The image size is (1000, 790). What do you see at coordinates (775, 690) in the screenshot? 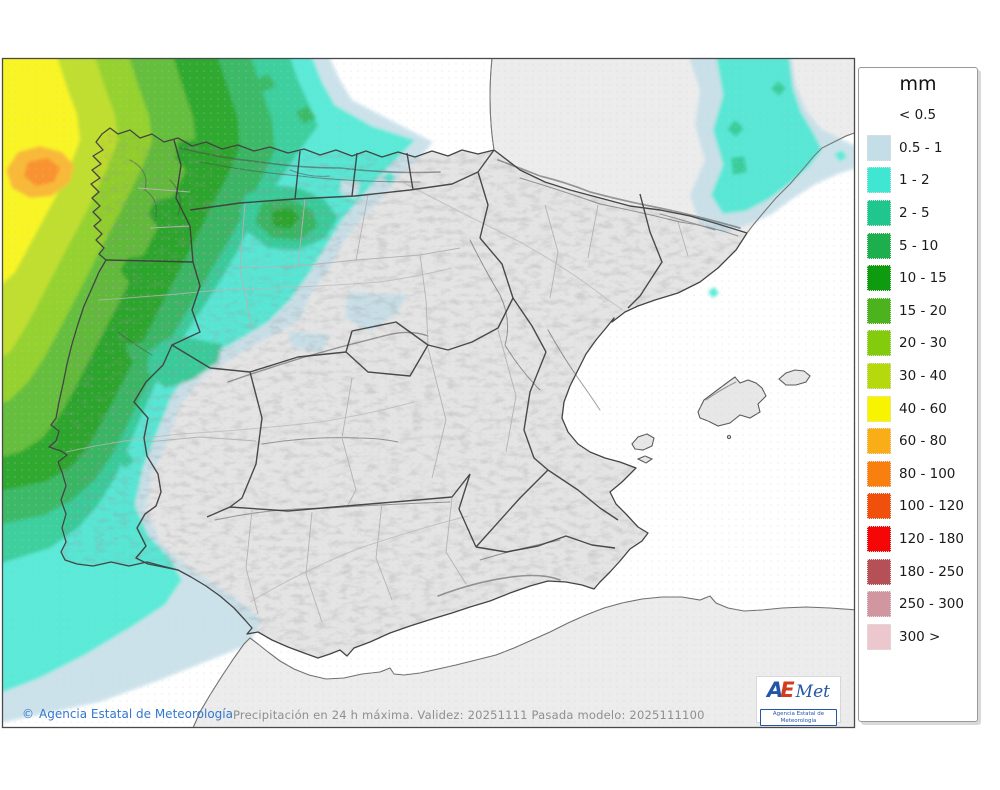
I see `logo-letter-a: A` at bounding box center [775, 690].